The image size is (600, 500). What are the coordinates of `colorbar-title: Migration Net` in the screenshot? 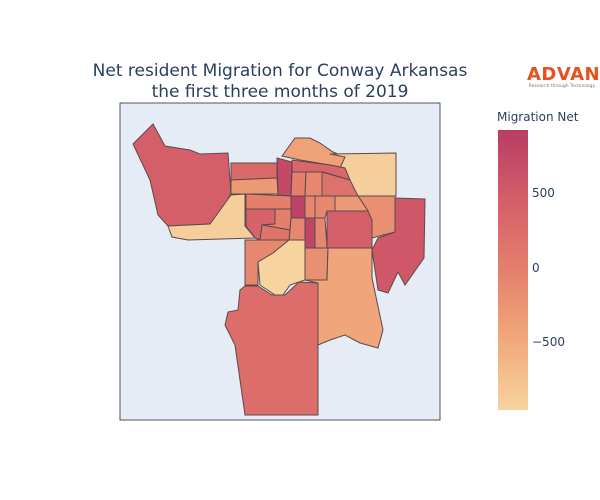 It's located at (538, 117).